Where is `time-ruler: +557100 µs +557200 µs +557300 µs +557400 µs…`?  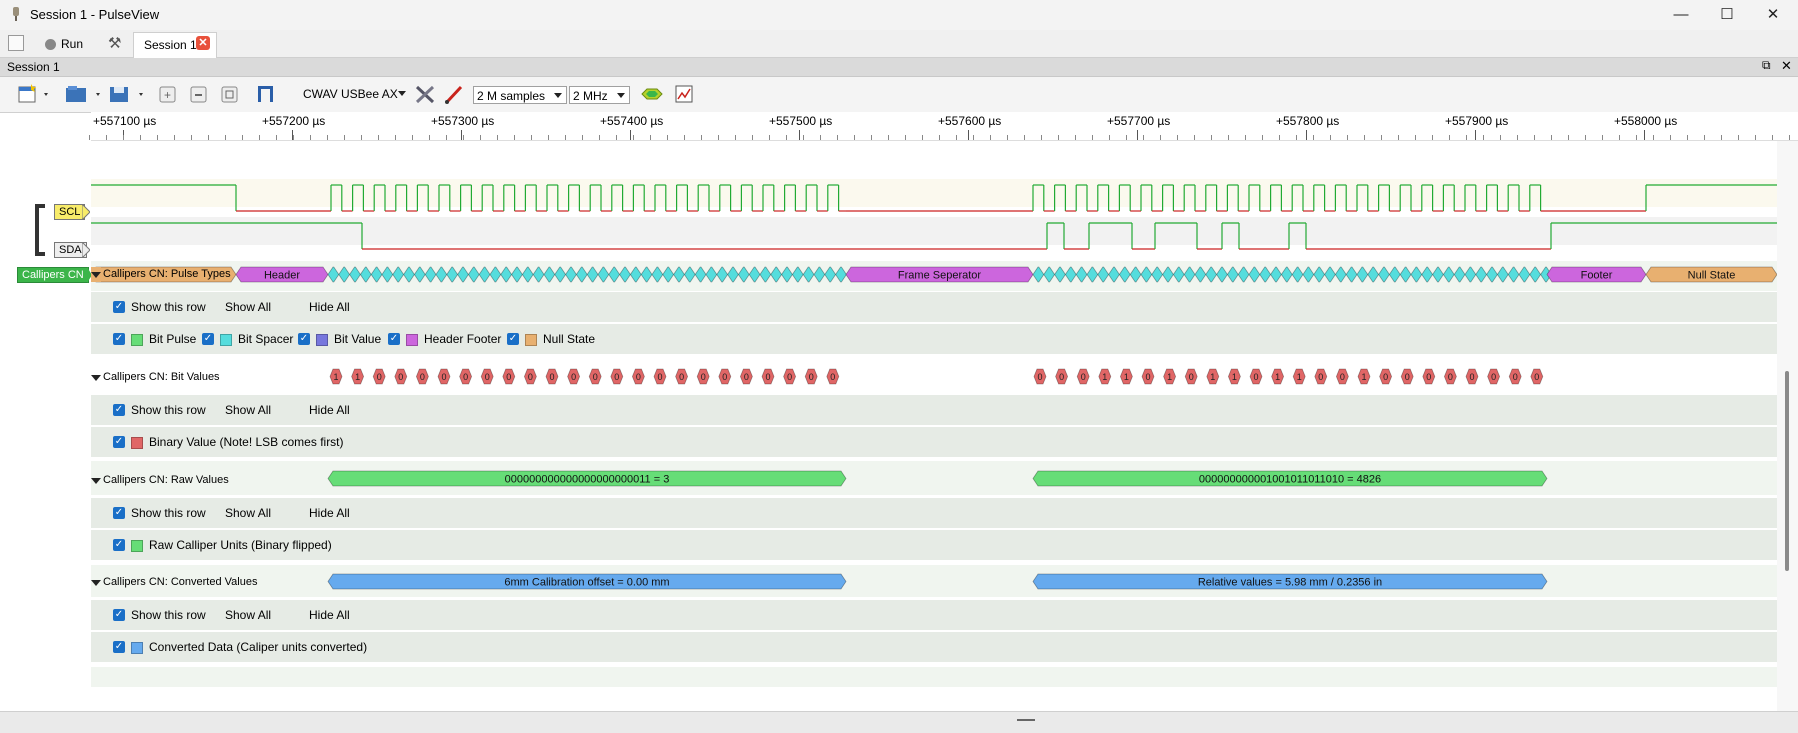
time-ruler: +557100 µs +557200 µs +557300 µs +557400 µs… is located at coordinates (943, 126).